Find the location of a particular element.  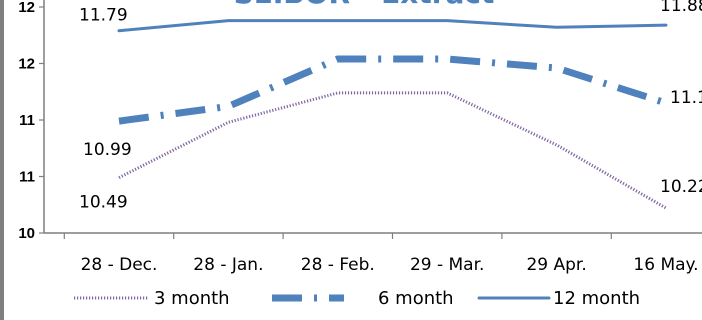

chart-title: SEIBOR - Extract is located at coordinates (364, 5).